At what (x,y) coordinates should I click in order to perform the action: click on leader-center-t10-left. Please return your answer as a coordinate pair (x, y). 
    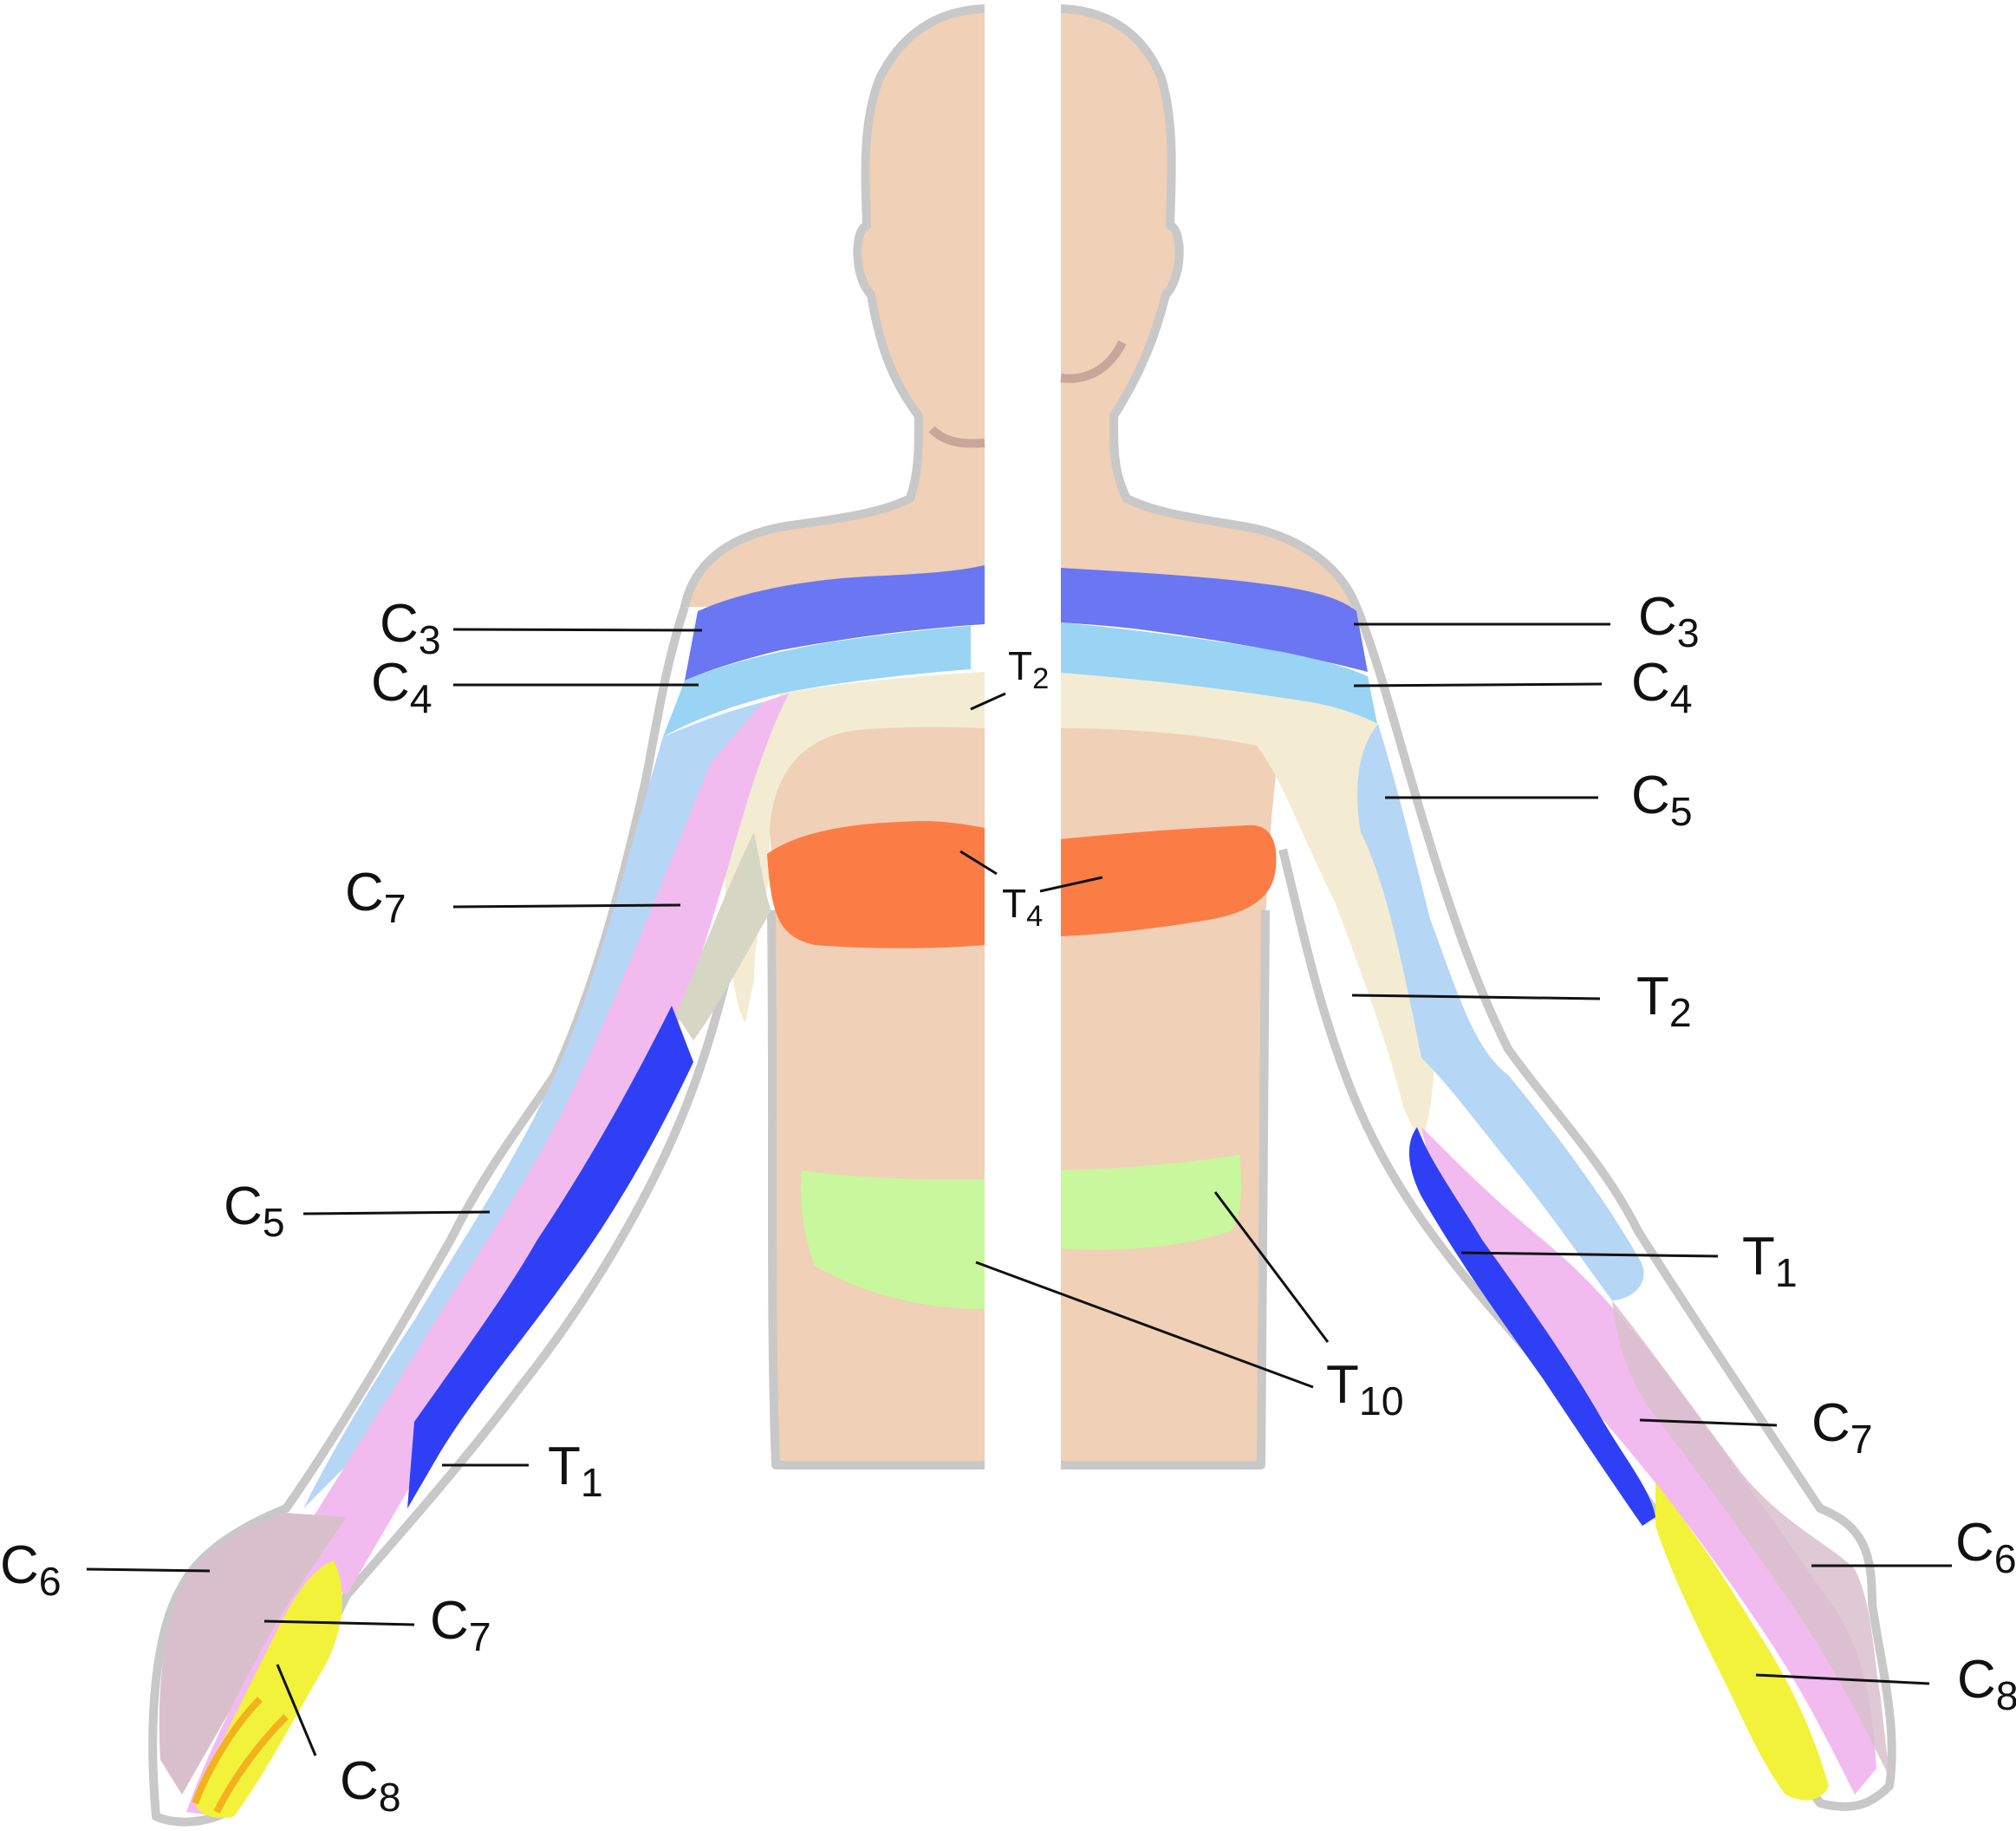
    Looking at the image, I should click on (1144, 1325).